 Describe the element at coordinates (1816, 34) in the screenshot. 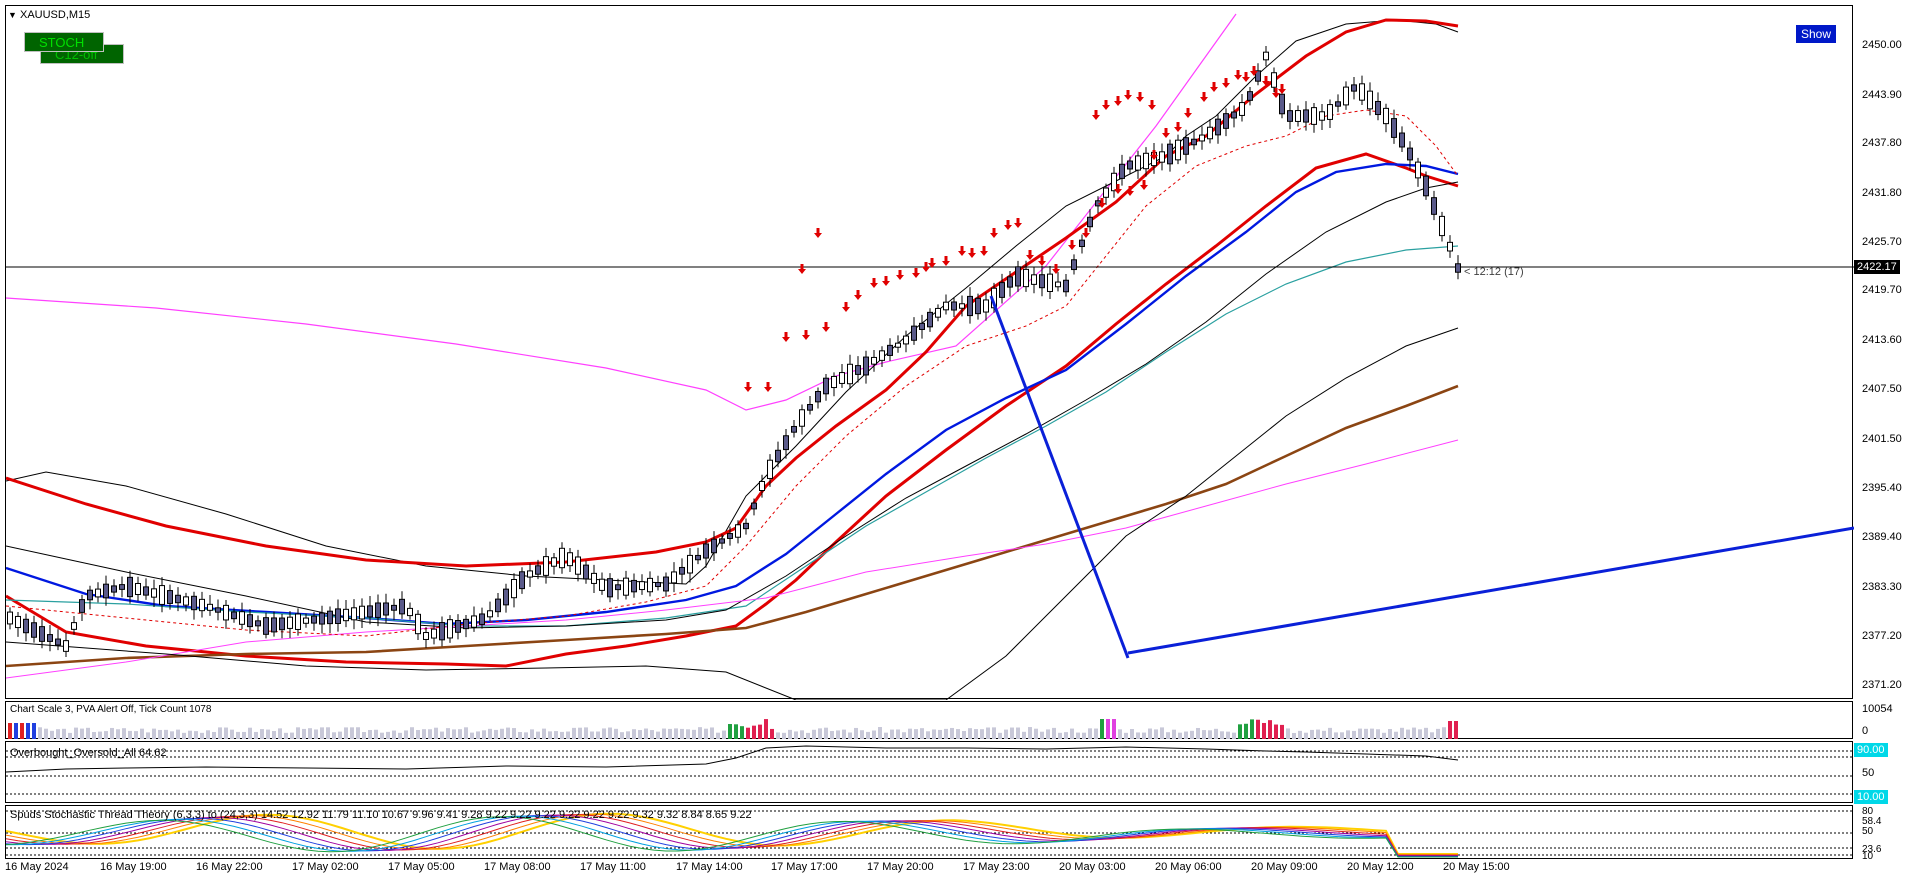

I see `show-button: Show` at that location.